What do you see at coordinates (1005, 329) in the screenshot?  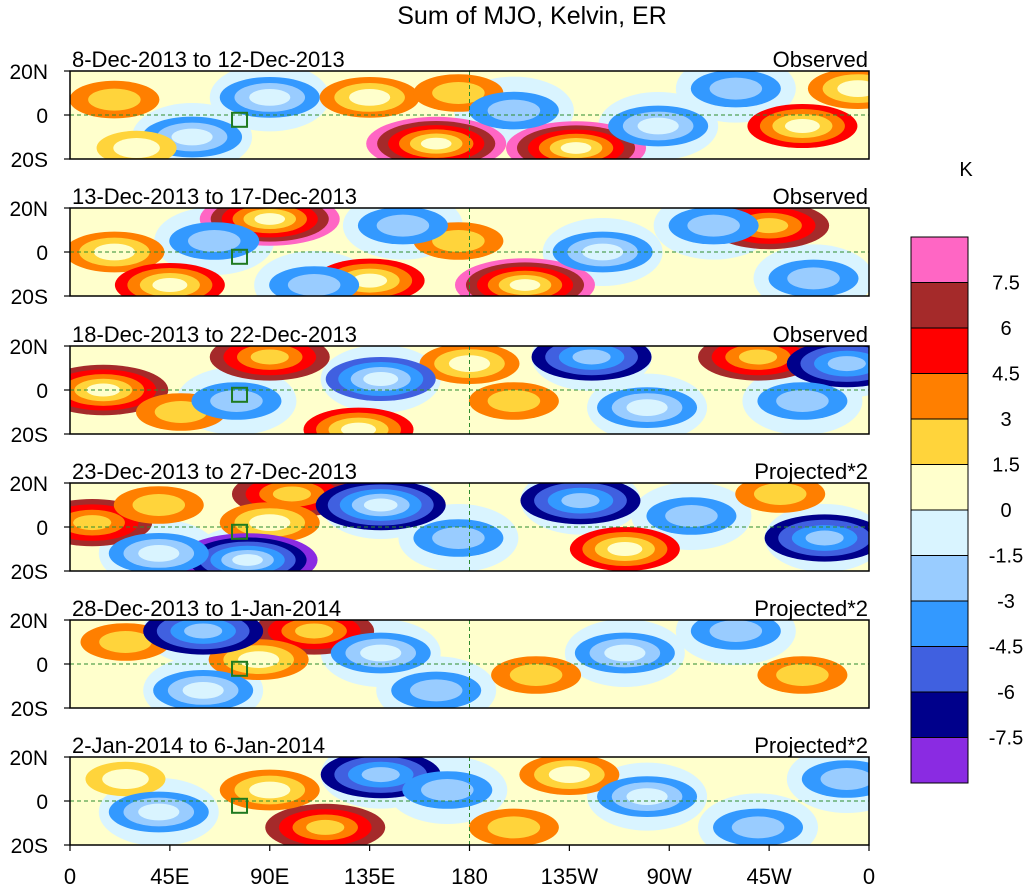 I see `colorbar-level-label: 6` at bounding box center [1005, 329].